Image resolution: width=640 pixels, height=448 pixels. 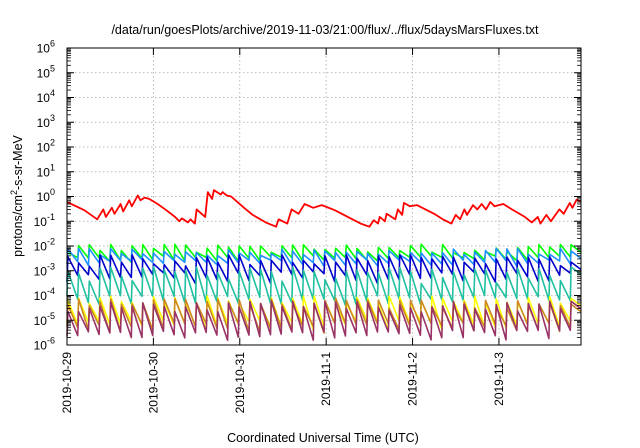 What do you see at coordinates (323, 438) in the screenshot?
I see `x-axis-label: Coordinated Universal Time (UTC)` at bounding box center [323, 438].